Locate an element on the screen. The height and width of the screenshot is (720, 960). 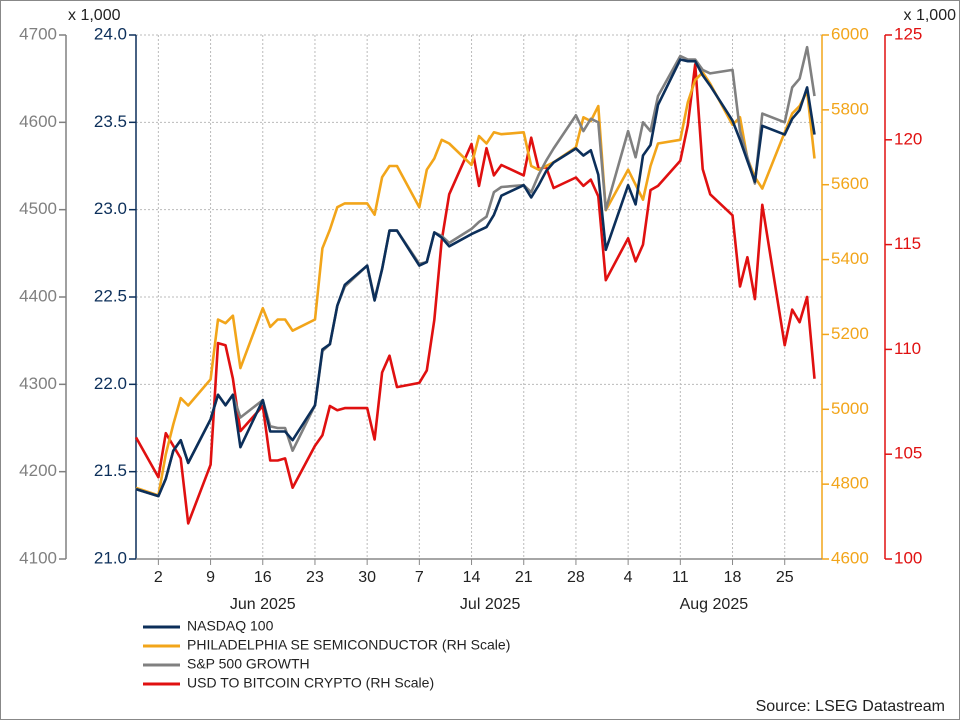
y2-tick-label: 5000 is located at coordinates (850, 408).